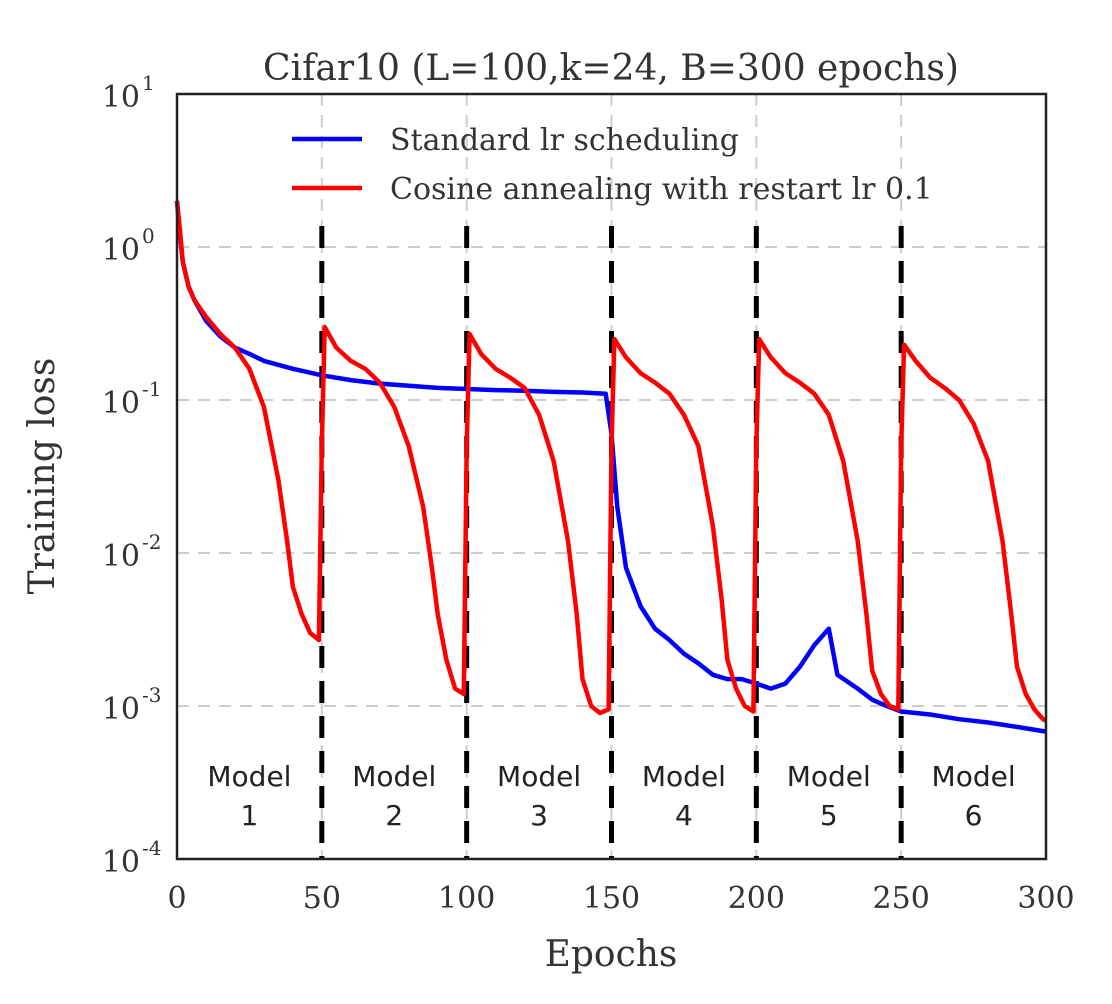  I want to click on model-number: 6, so click(974, 815).